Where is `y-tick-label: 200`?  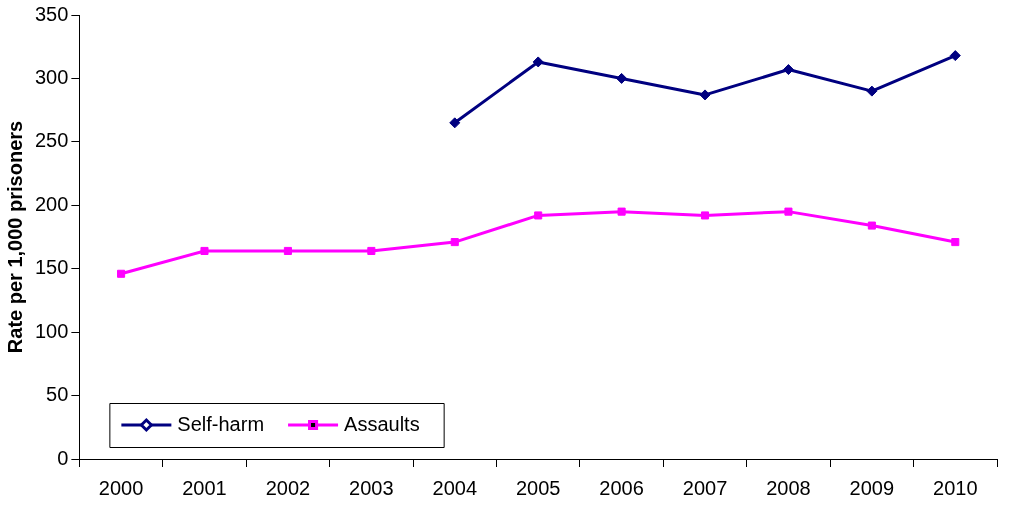
y-tick-label: 200 is located at coordinates (51, 203).